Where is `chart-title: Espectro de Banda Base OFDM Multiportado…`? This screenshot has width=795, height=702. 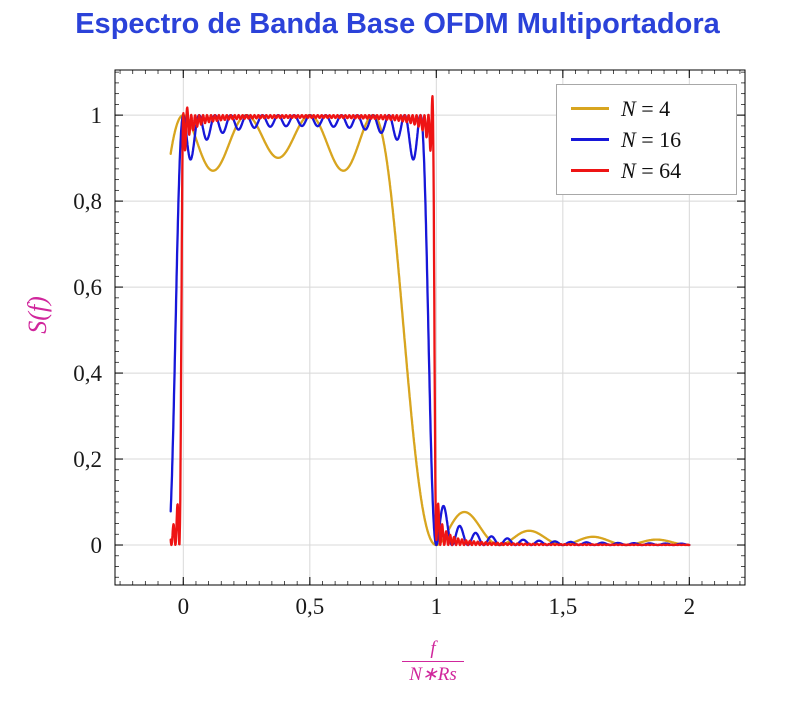
chart-title: Espectro de Banda Base OFDM Multiportado… is located at coordinates (397, 24).